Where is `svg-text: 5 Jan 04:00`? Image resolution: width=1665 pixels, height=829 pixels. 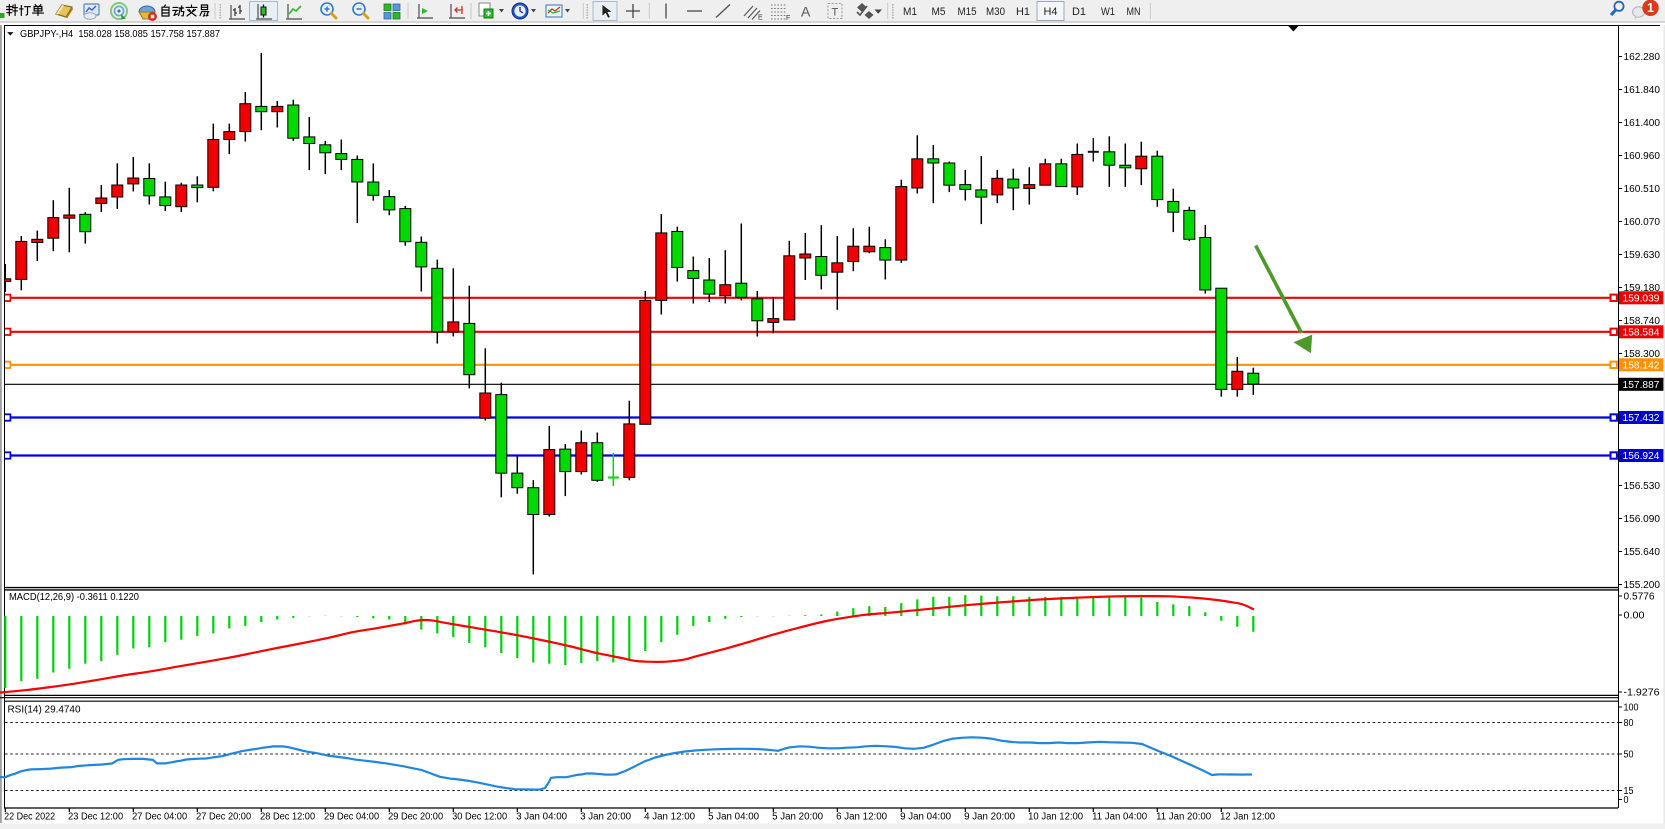
svg-text: 5 Jan 04:00 is located at coordinates (734, 816).